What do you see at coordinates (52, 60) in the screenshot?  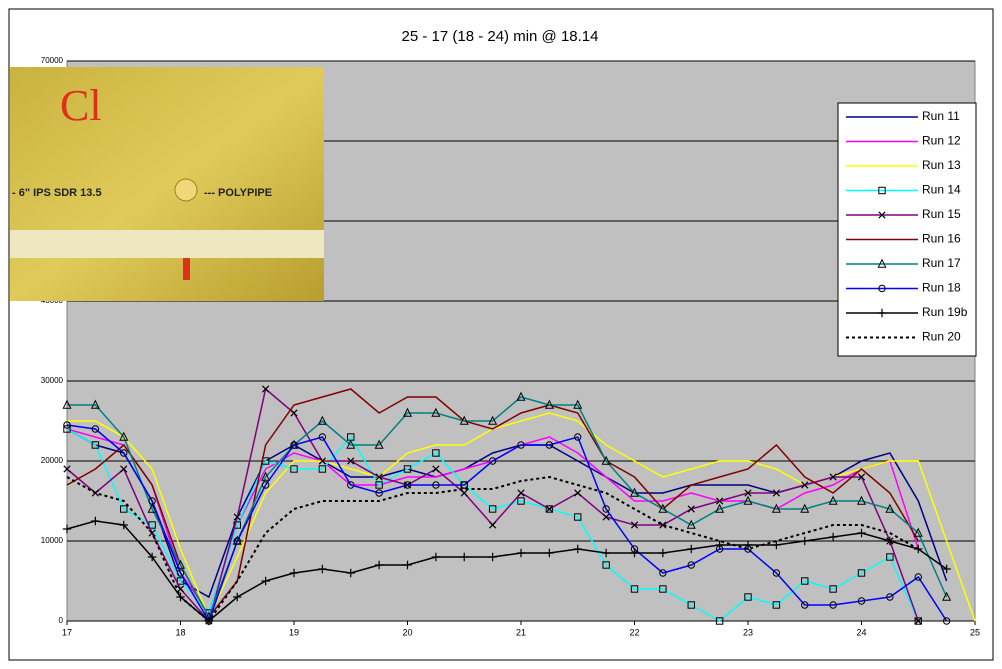 I see `y-tick-label: 70000` at bounding box center [52, 60].